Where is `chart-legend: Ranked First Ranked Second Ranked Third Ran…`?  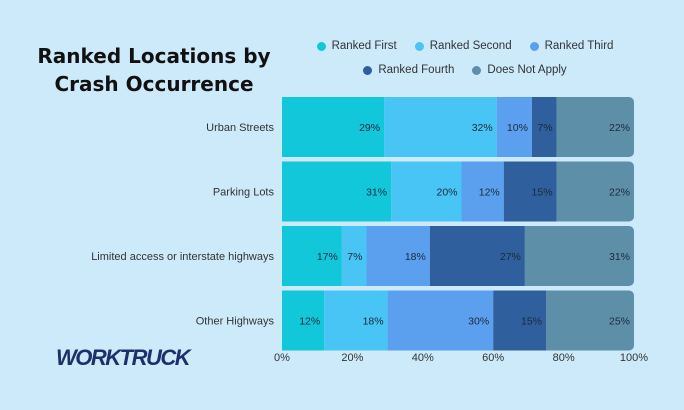
chart-legend: Ranked First Ranked Second Ranked Third Ran… is located at coordinates (465, 58).